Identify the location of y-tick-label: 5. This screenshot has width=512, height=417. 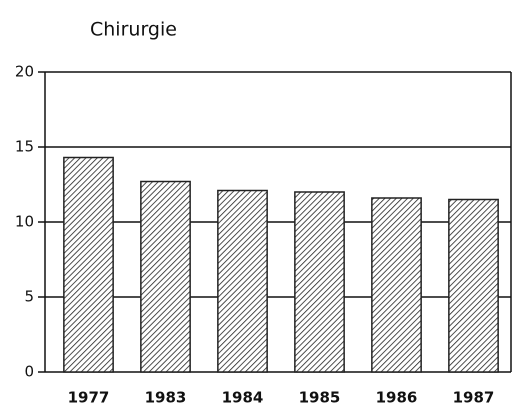
(29, 297).